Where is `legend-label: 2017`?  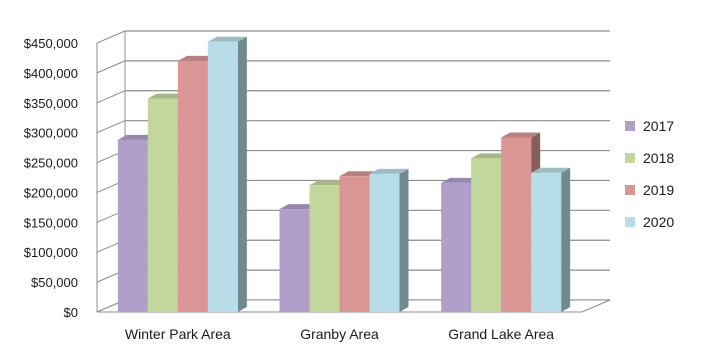
legend-label: 2017 is located at coordinates (658, 126).